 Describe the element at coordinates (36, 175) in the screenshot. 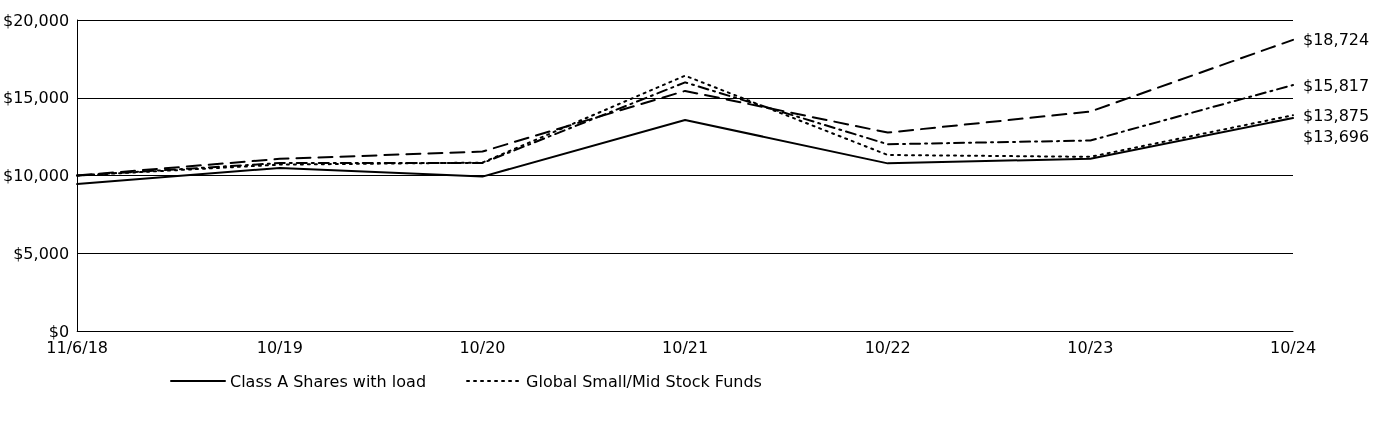

I see `y-tick-label: $10,000` at that location.